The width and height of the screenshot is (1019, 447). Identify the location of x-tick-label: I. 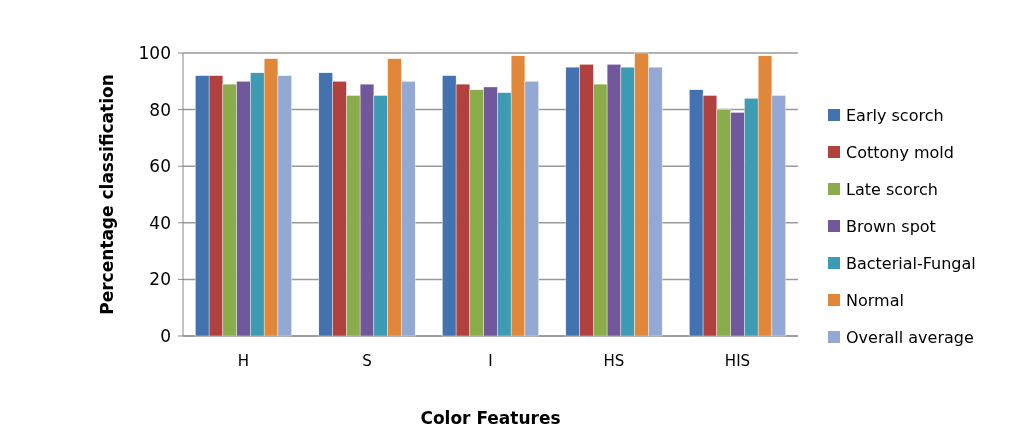
(490, 361).